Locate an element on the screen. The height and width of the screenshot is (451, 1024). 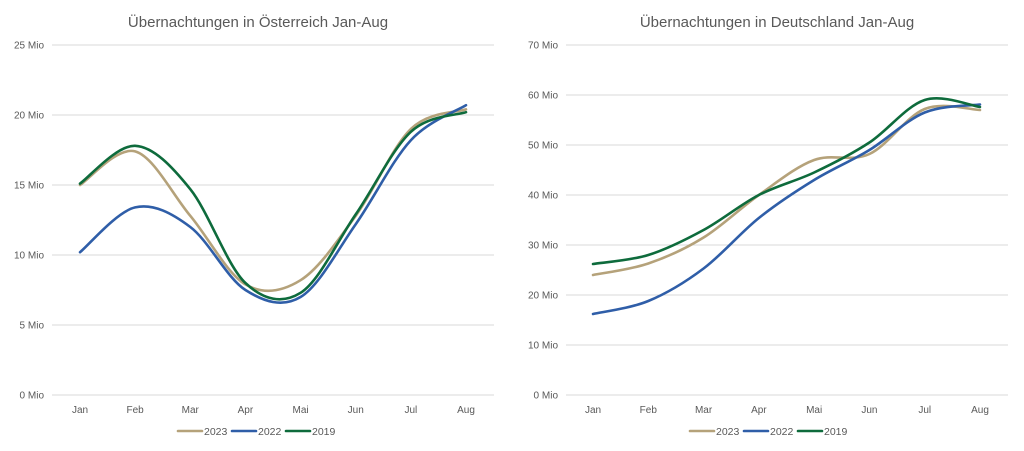
y-tick-label: 25 Mio is located at coordinates (29, 46).